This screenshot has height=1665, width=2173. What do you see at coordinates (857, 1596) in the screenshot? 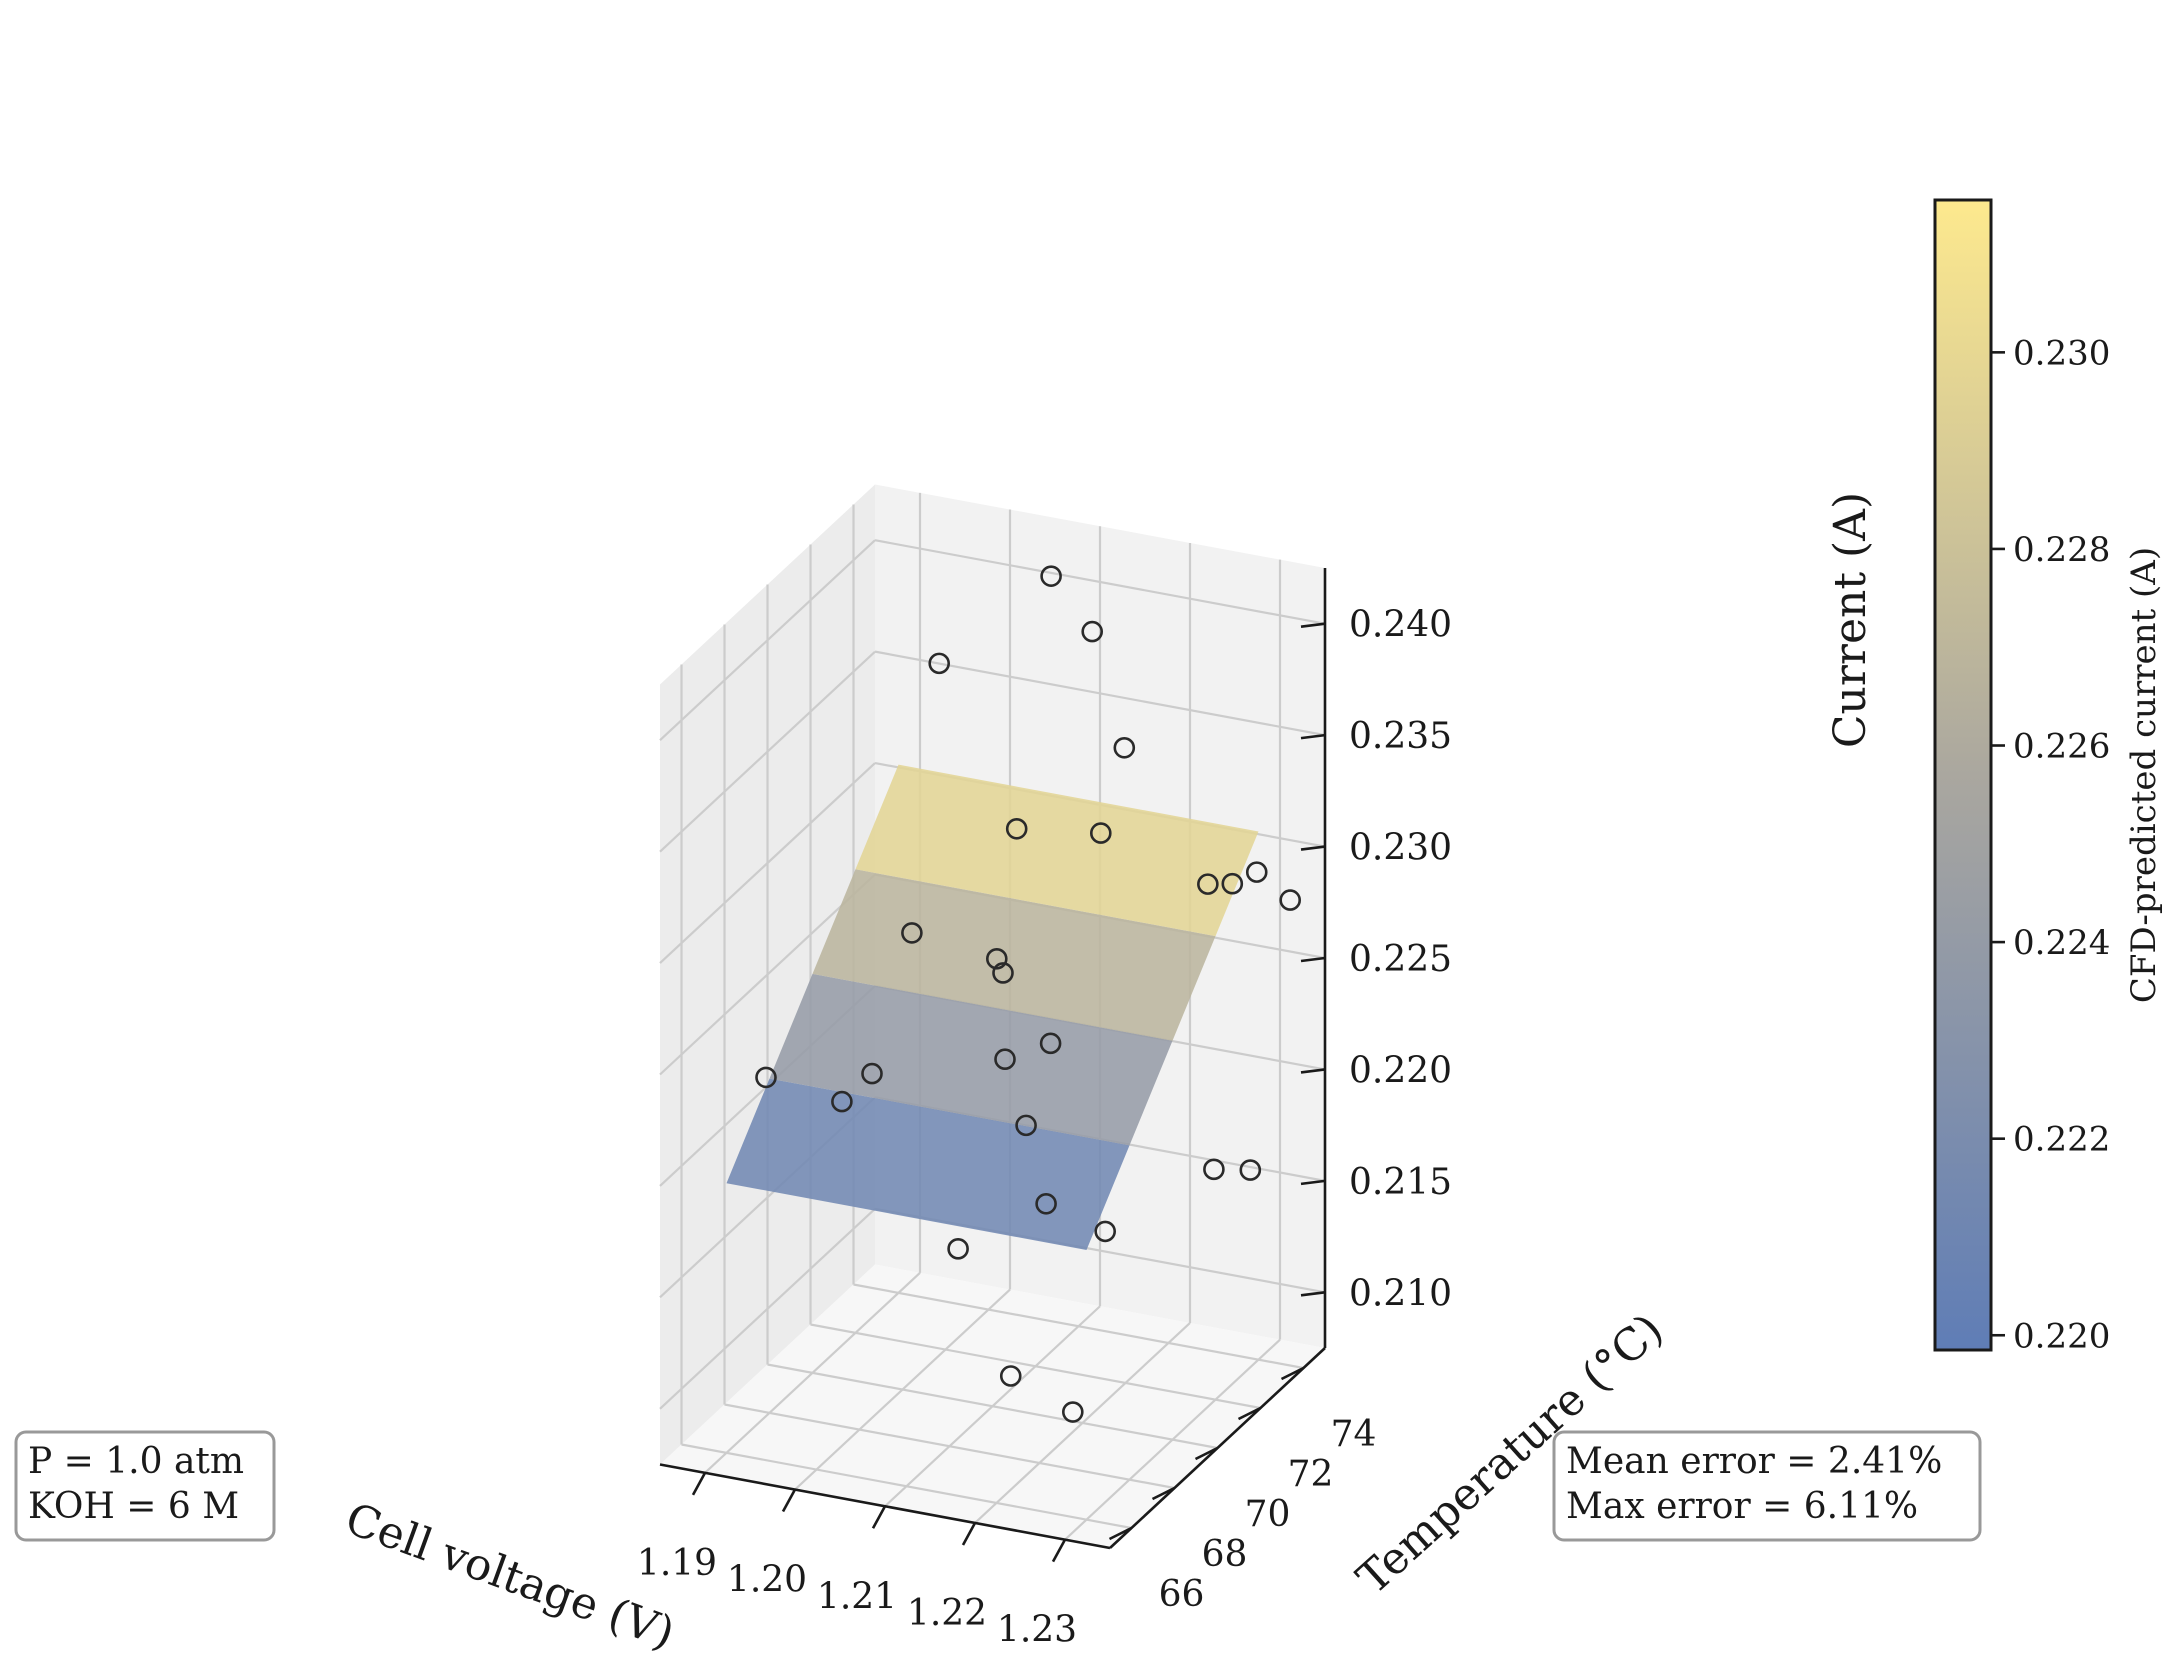
I see `x-tick-label: 1.21` at bounding box center [857, 1596].